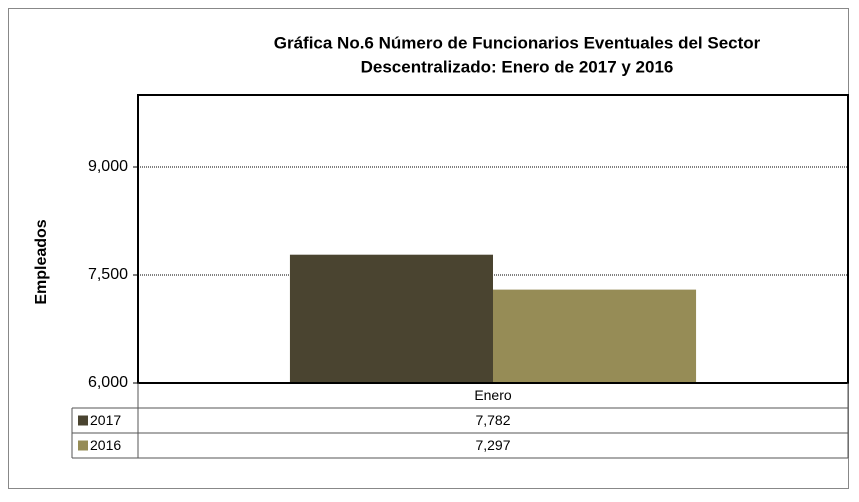 This screenshot has width=859, height=502. Describe the element at coordinates (41, 261) in the screenshot. I see `y-axis-label: Empleados` at that location.